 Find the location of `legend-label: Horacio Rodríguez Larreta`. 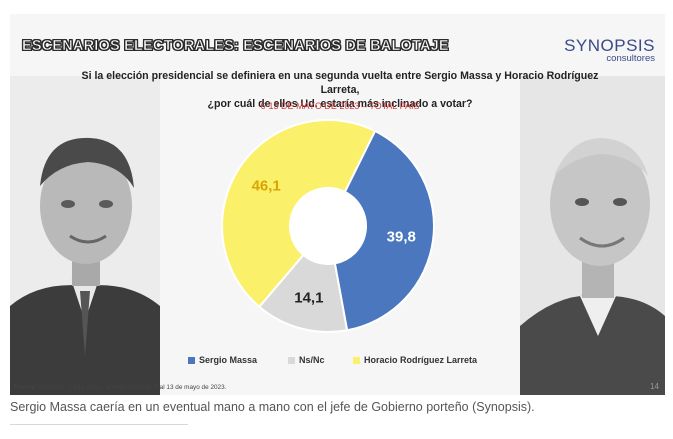

legend-label: Horacio Rodríguez Larreta is located at coordinates (421, 360).